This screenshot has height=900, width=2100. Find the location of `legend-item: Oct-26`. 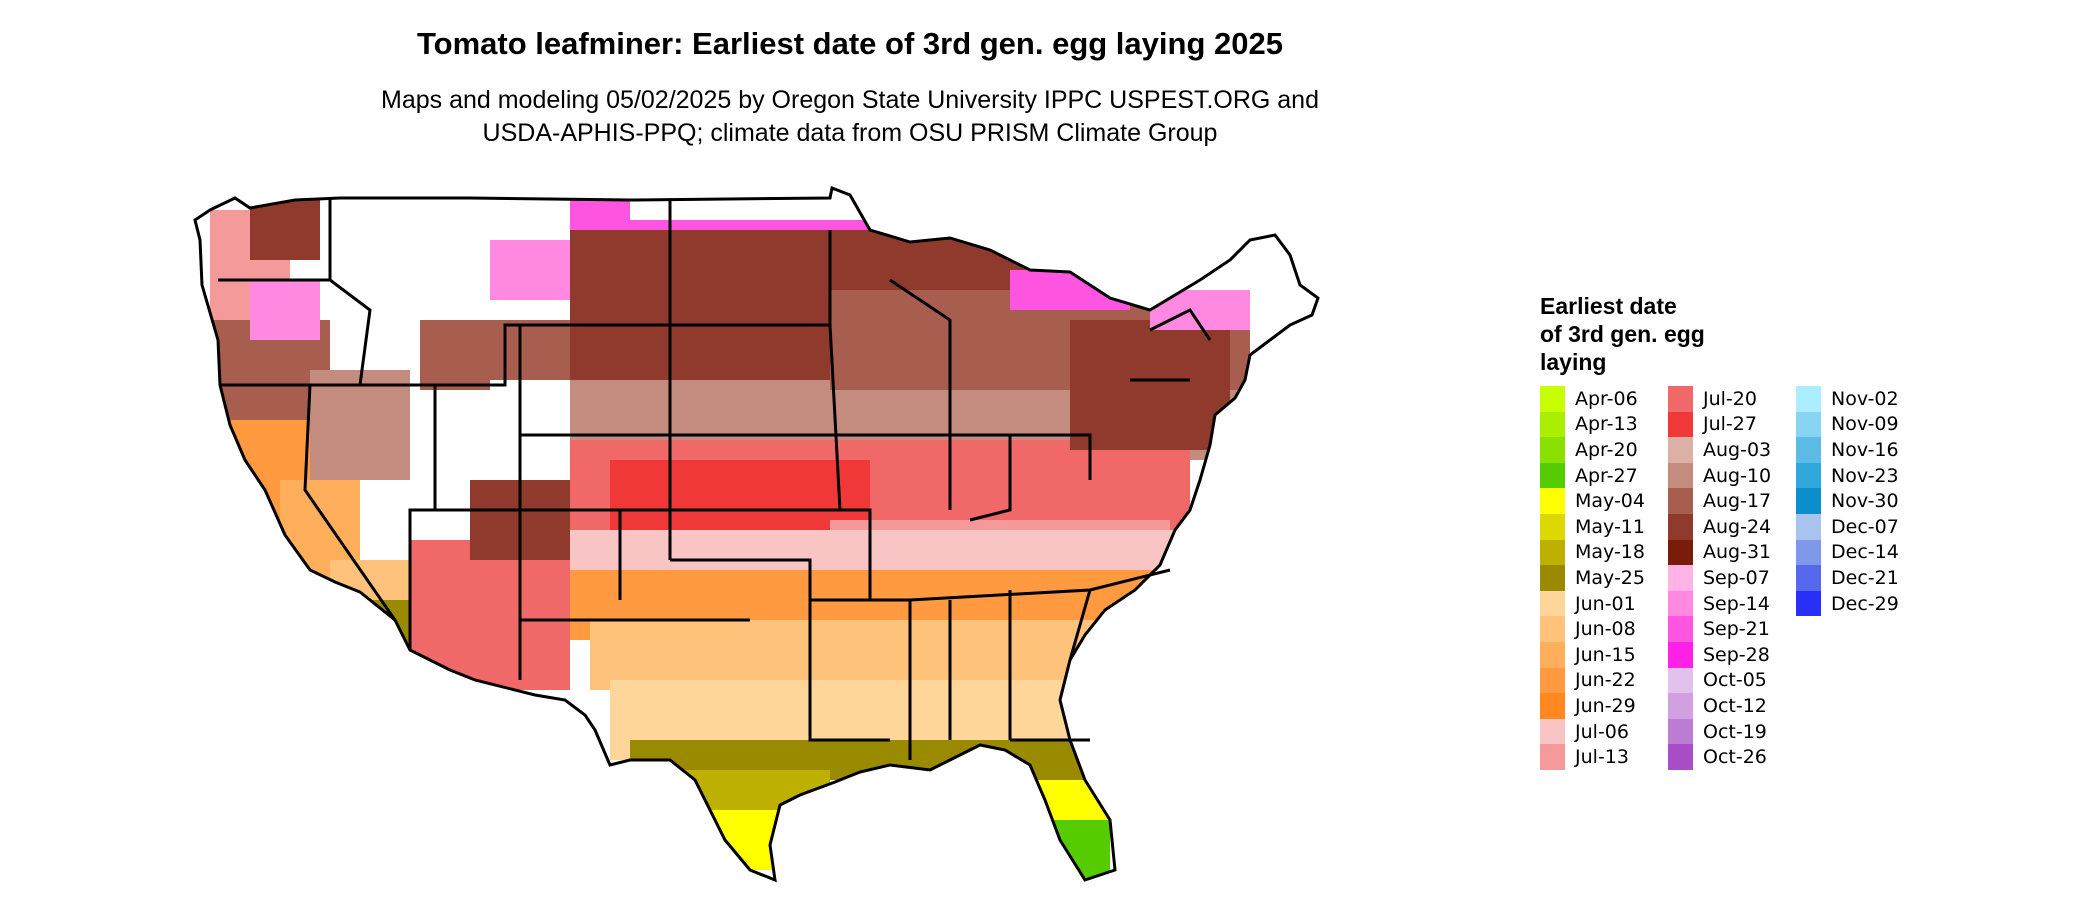

legend-item: Oct-26 is located at coordinates (1732, 757).